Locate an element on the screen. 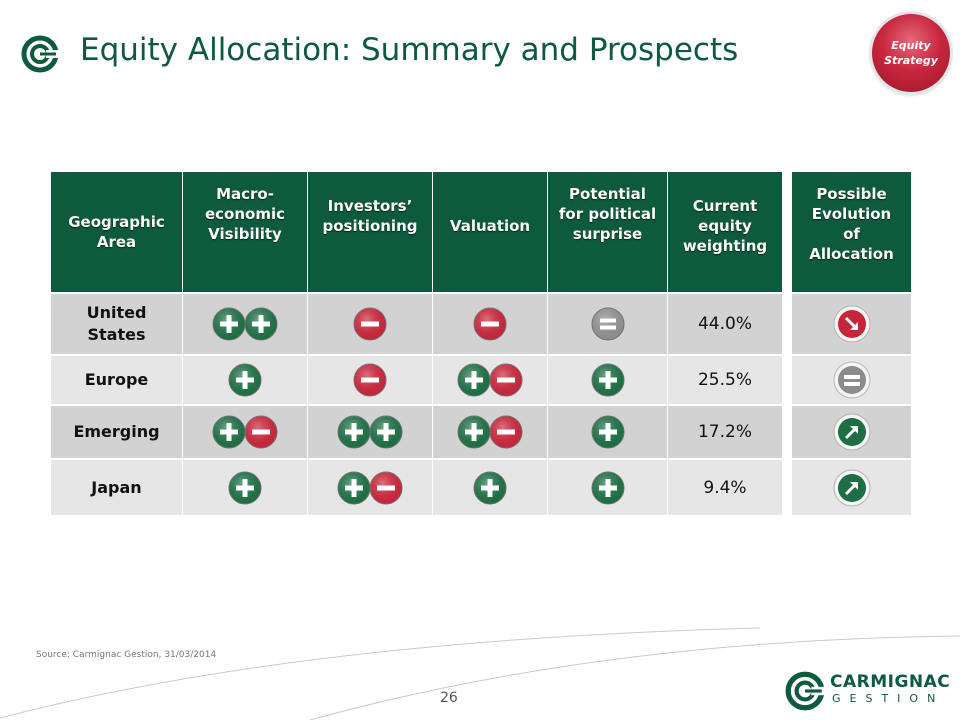 The height and width of the screenshot is (720, 960). cell-us-political is located at coordinates (607, 324).